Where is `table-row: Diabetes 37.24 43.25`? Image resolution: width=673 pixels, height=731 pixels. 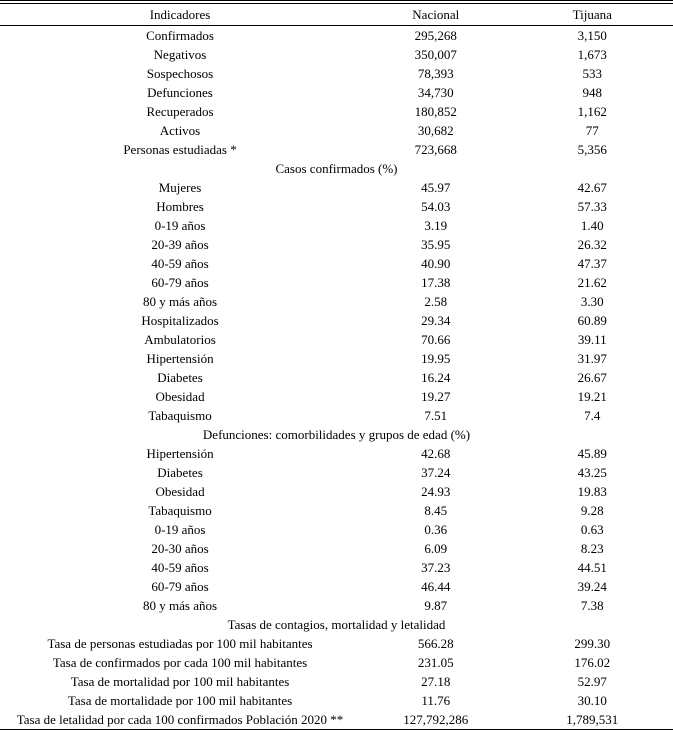
table-row: Diabetes 37.24 43.25 is located at coordinates (336, 472).